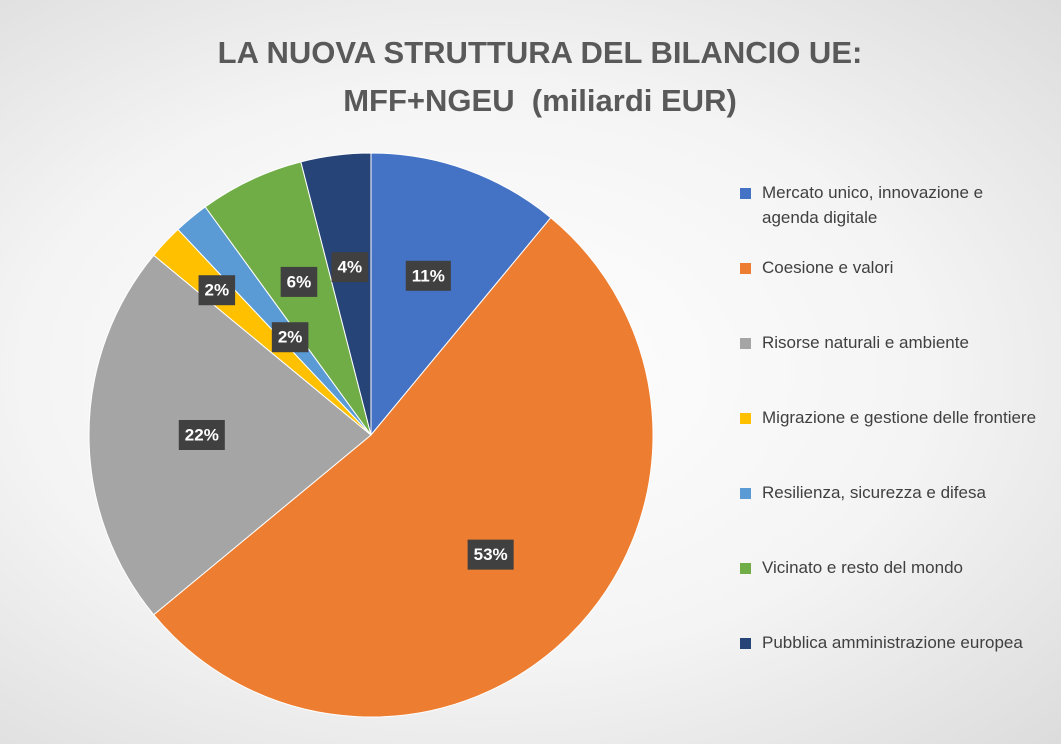 The height and width of the screenshot is (744, 1061). I want to click on data-label-text: 53%, so click(491, 554).